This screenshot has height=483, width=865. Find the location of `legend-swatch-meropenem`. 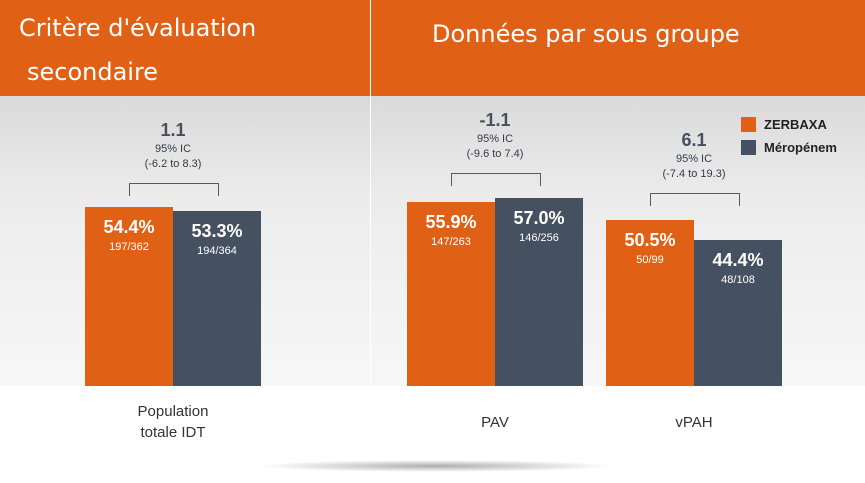

legend-swatch-meropenem is located at coordinates (748, 147).